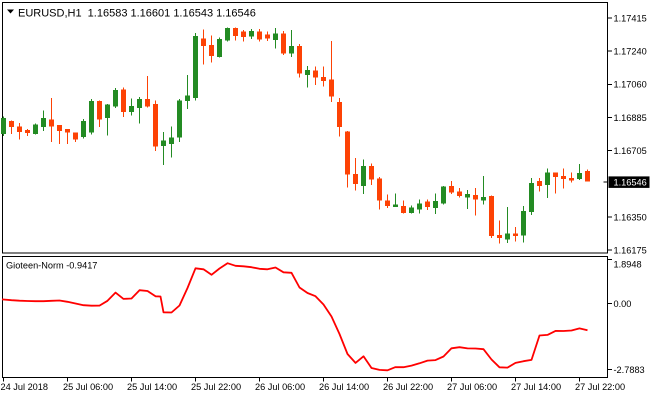 The width and height of the screenshot is (650, 400). I want to click on svg-text: 26 Jul 06:00, so click(280, 387).